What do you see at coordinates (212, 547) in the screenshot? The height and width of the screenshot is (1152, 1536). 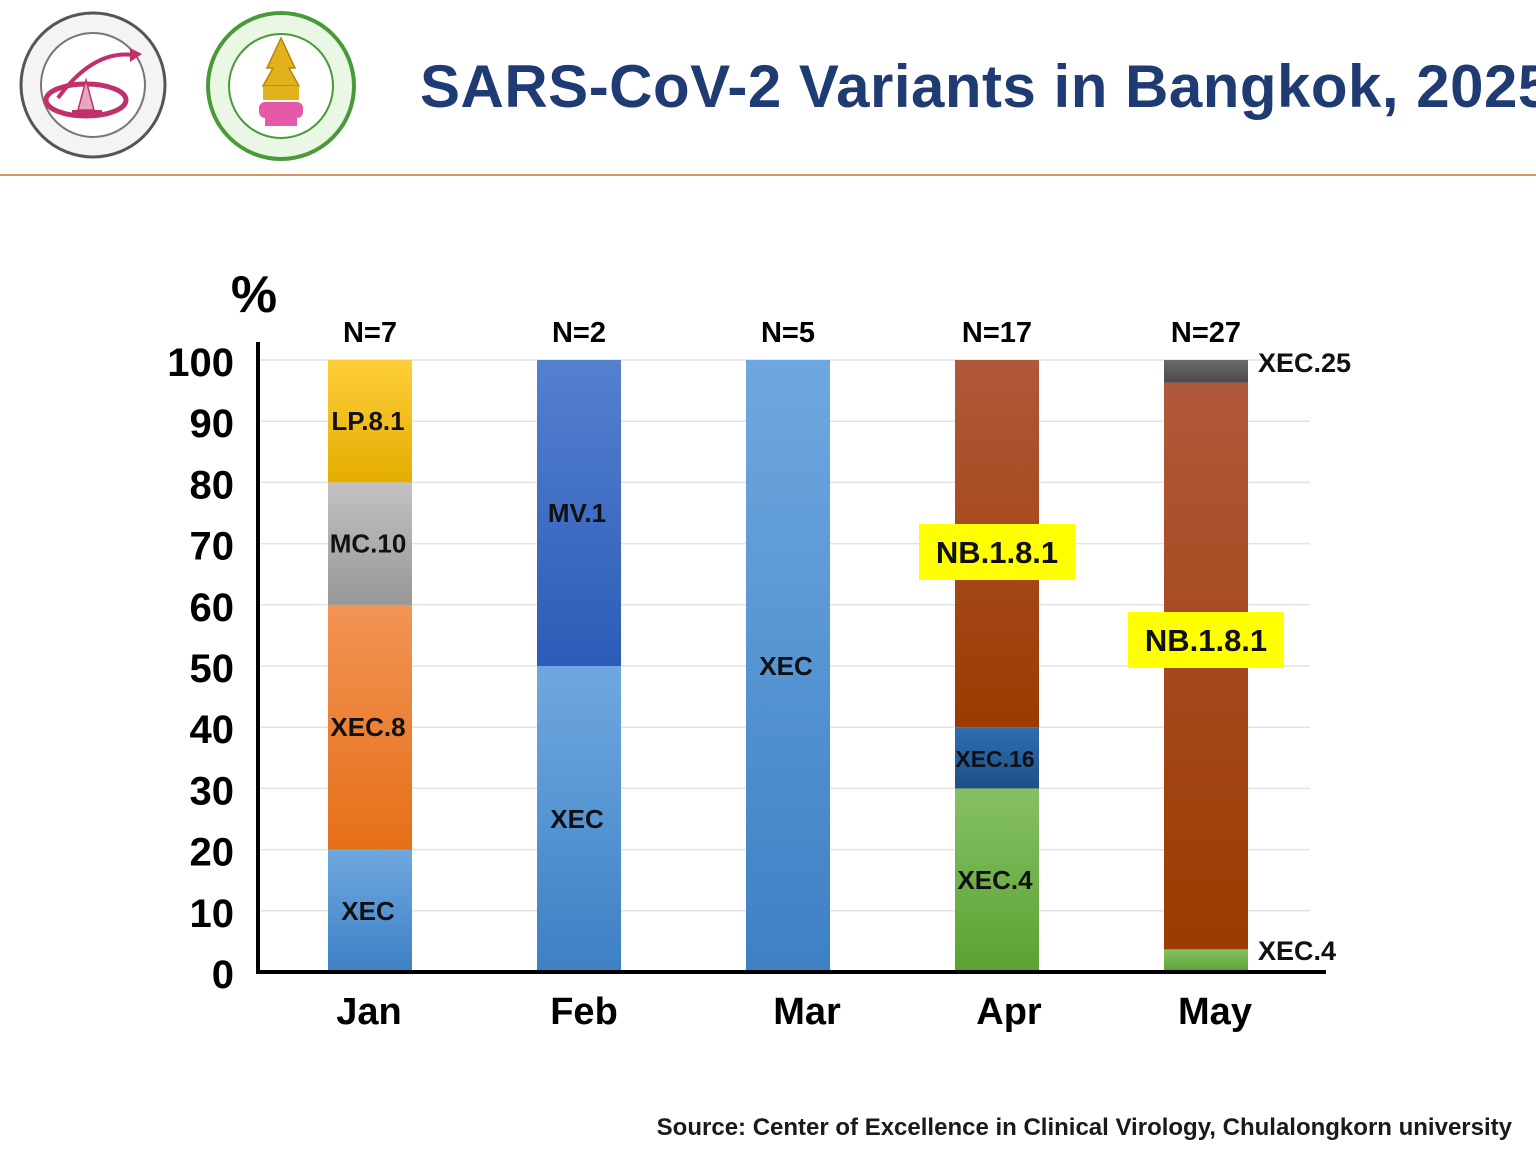 I see `y-tick-label-70: 70` at bounding box center [212, 547].